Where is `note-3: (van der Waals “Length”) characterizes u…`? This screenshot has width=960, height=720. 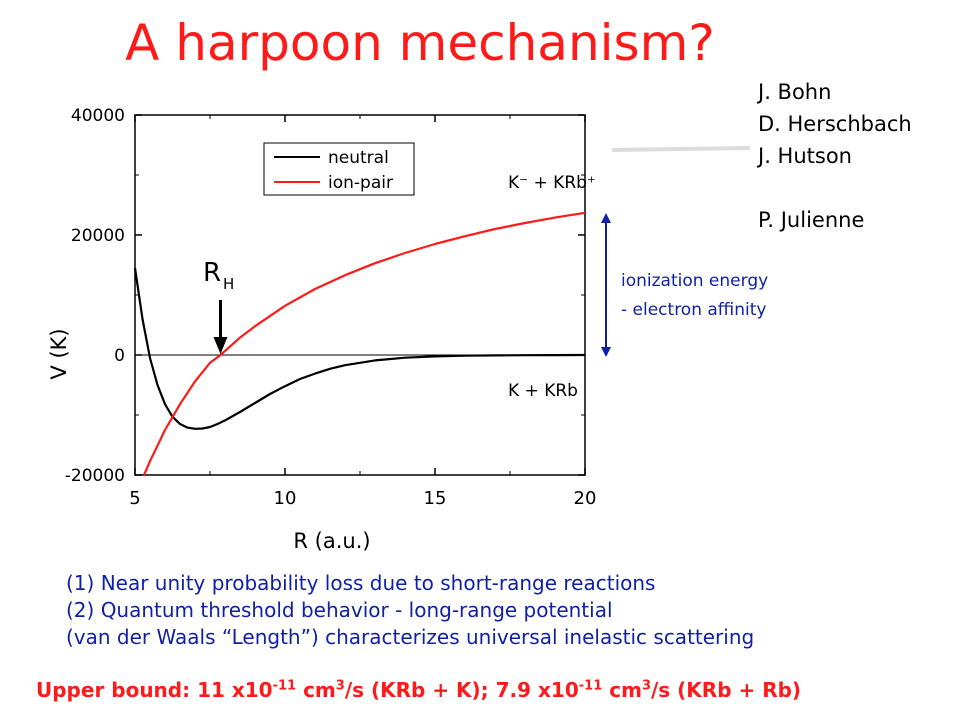 note-3: (van der Waals “Length”) characterizes u… is located at coordinates (410, 637).